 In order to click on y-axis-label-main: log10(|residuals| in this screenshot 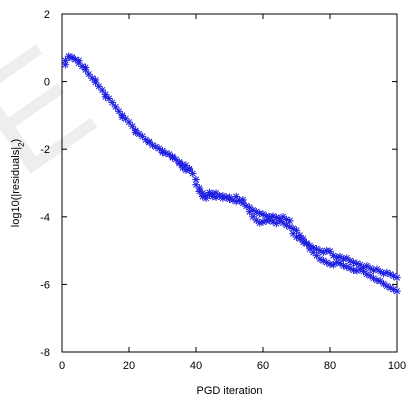, I will do `click(16, 187)`.